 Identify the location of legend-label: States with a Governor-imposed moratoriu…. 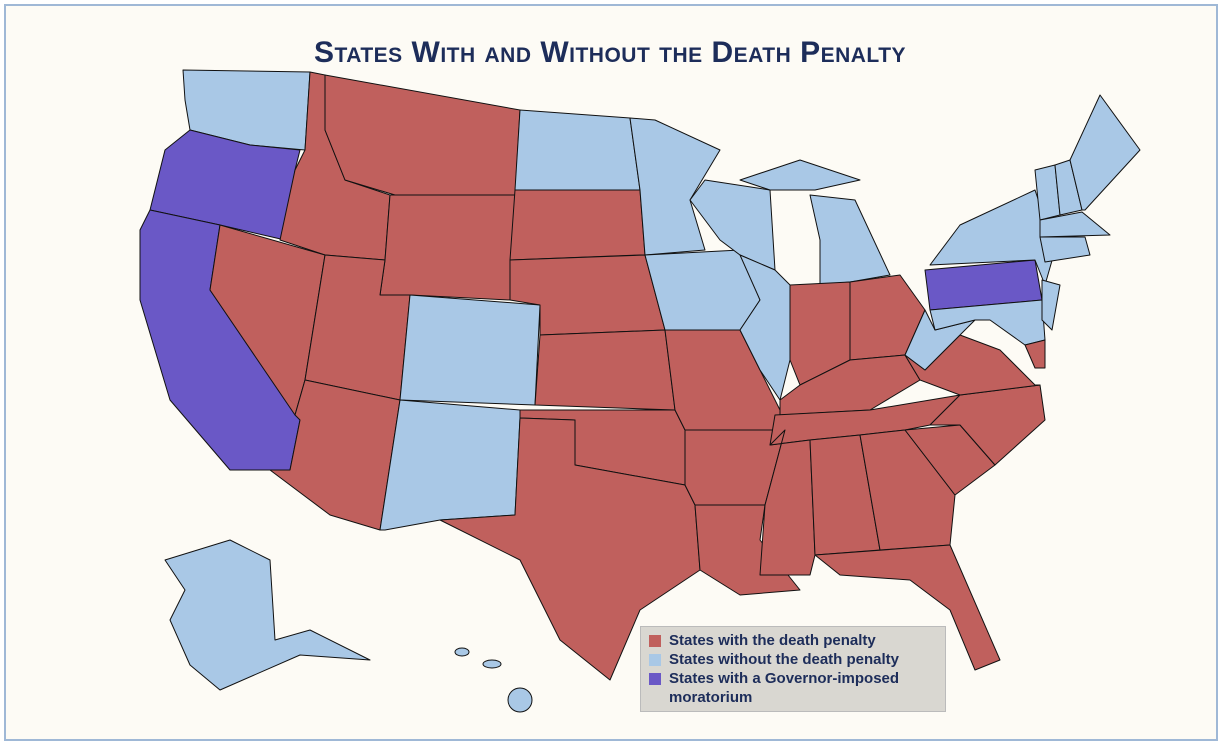
(784, 688).